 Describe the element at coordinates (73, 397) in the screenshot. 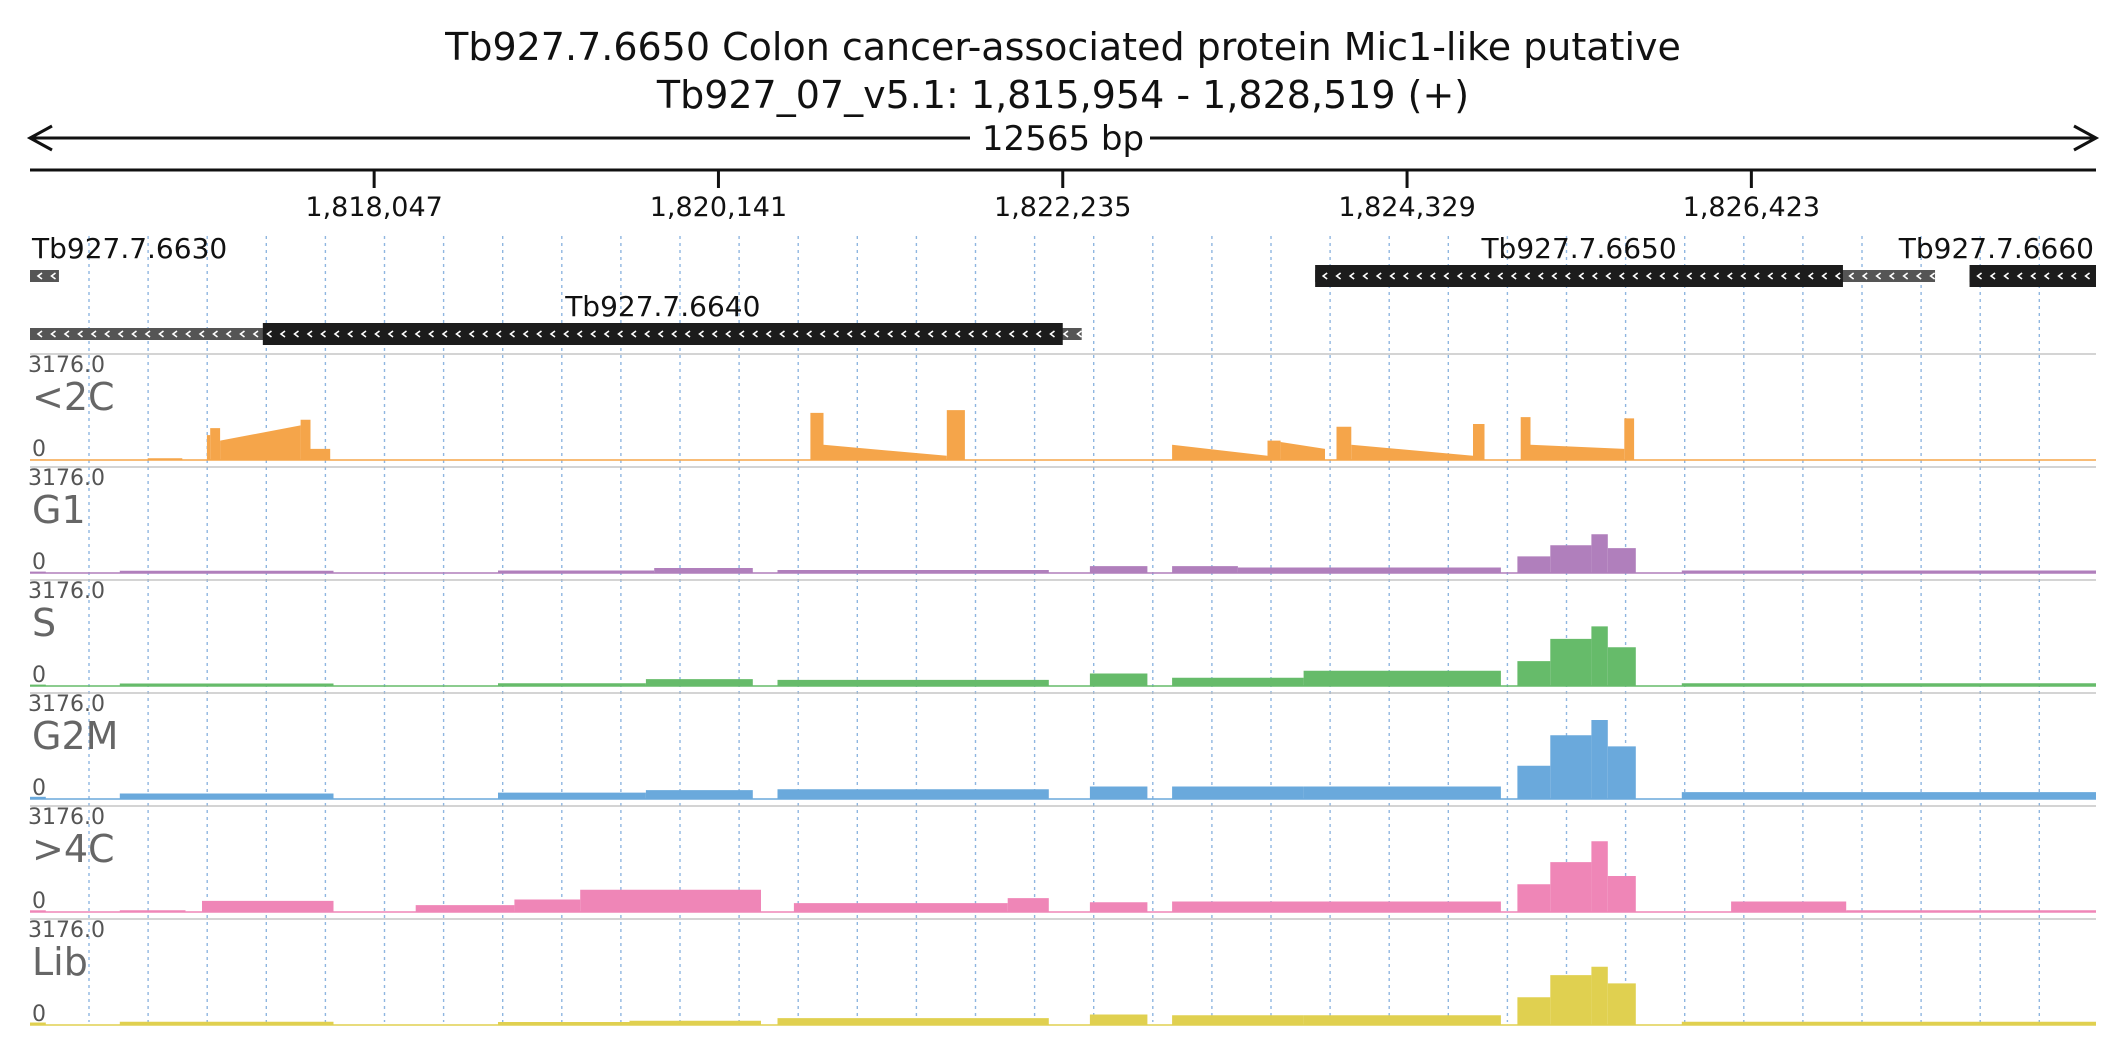

I see `track-name: <2C` at that location.